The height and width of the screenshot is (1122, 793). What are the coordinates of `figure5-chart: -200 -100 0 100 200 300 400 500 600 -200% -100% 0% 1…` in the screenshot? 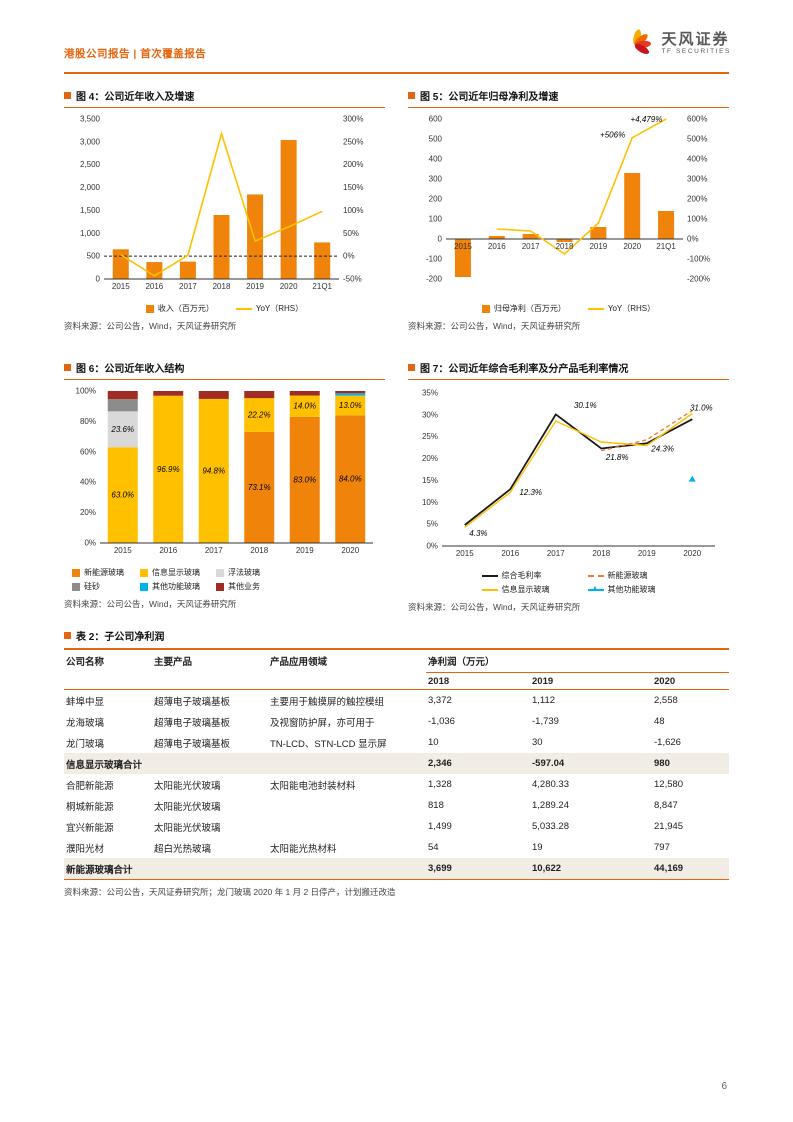 It's located at (568, 206).